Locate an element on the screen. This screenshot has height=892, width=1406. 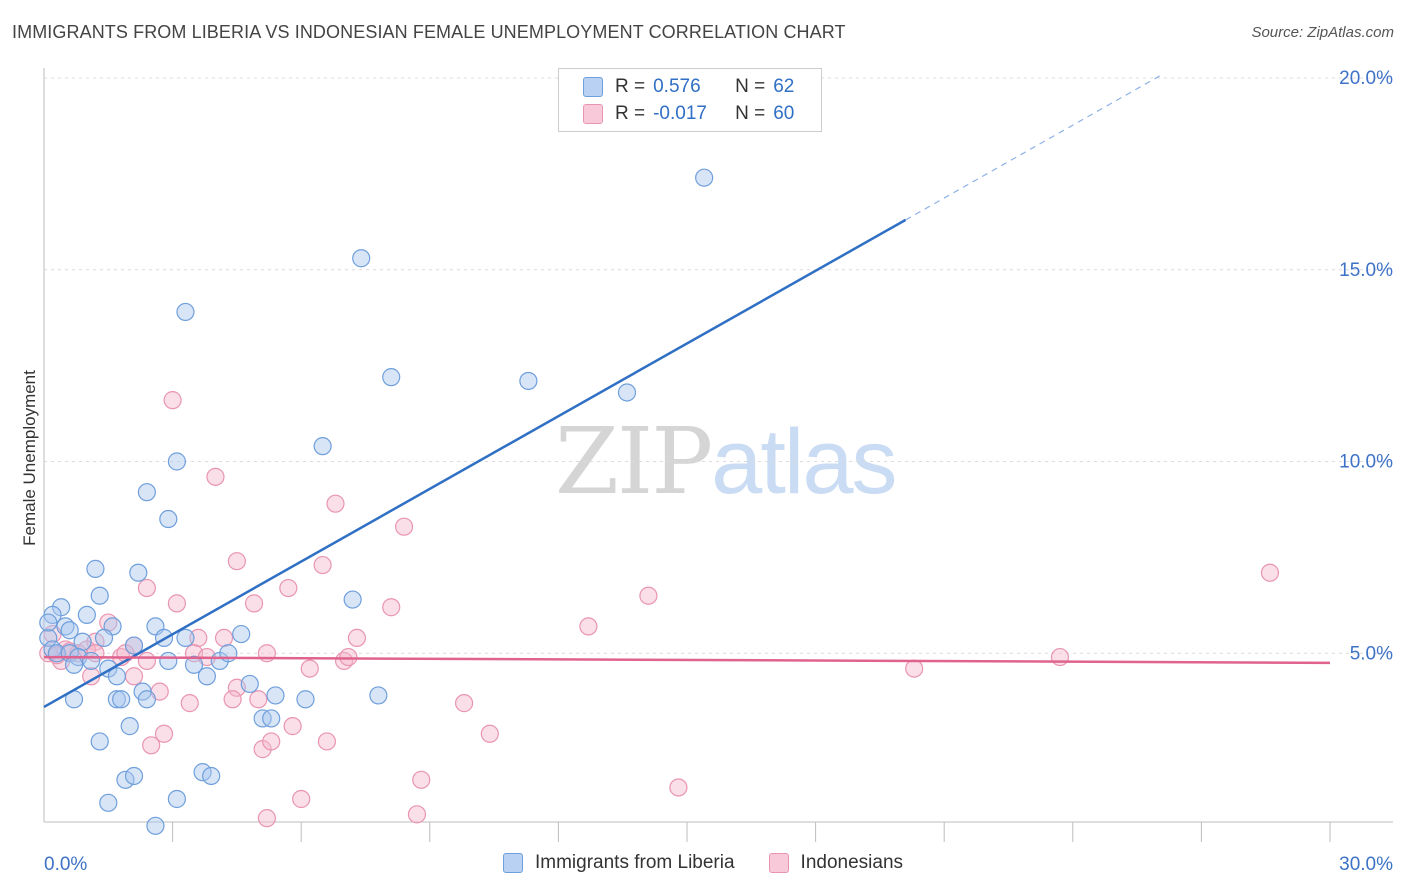
y-tick-label: 5.0% is located at coordinates (1371, 653).